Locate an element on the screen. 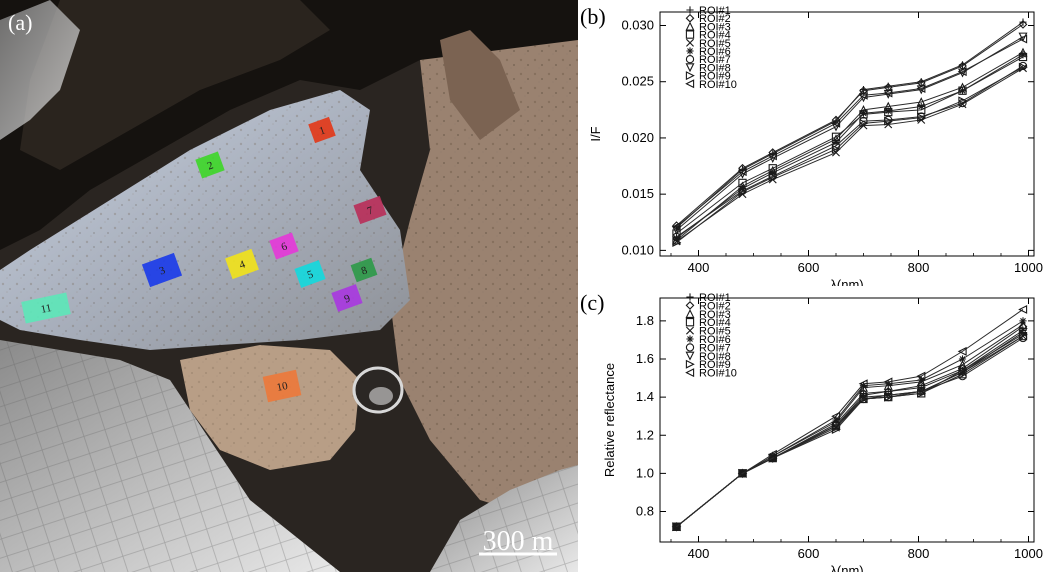 This screenshot has height=577, width=1052. roi-patch-label: 8 is located at coordinates (365, 270).